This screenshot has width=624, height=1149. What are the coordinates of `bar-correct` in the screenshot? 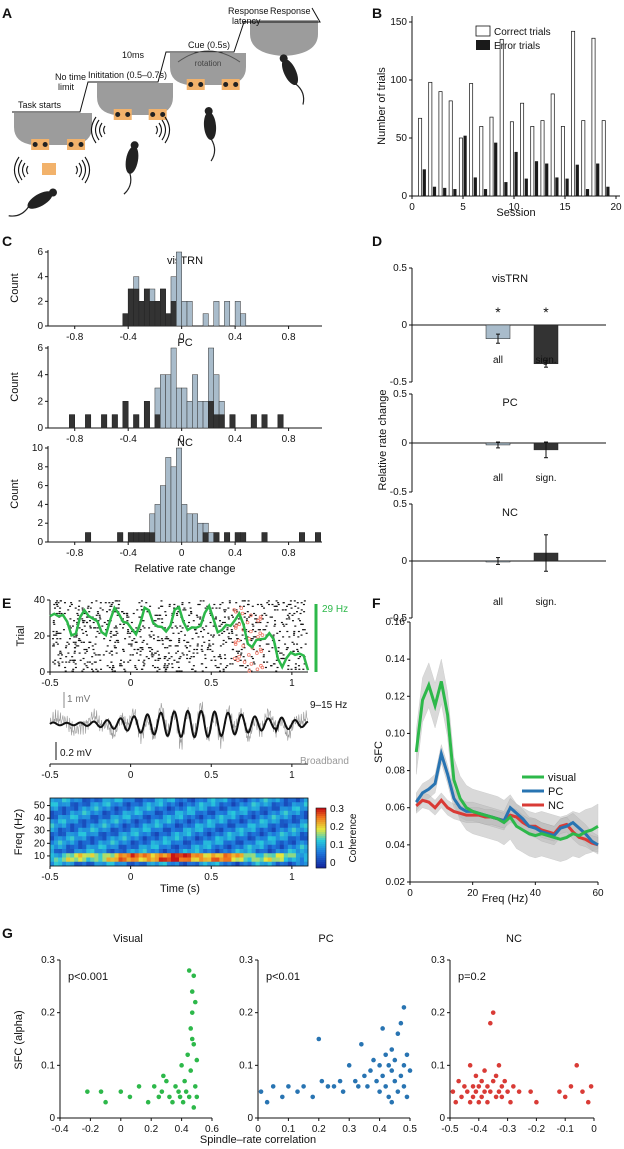 It's located at (440, 144).